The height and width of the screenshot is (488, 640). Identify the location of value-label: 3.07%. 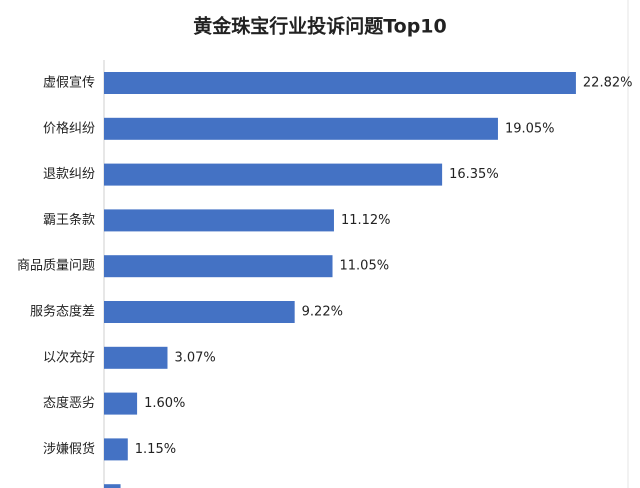
(194, 357).